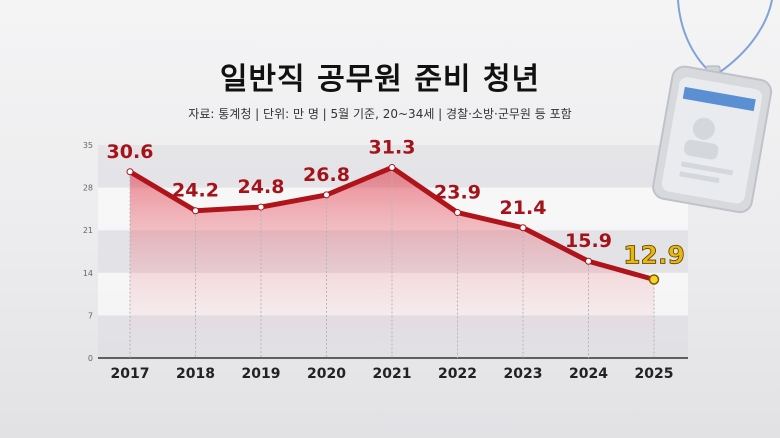 The image size is (780, 438). I want to click on x-axis: 2017 2018 2019 2020 2021 2022 2023 2024 2025, so click(392, 374).